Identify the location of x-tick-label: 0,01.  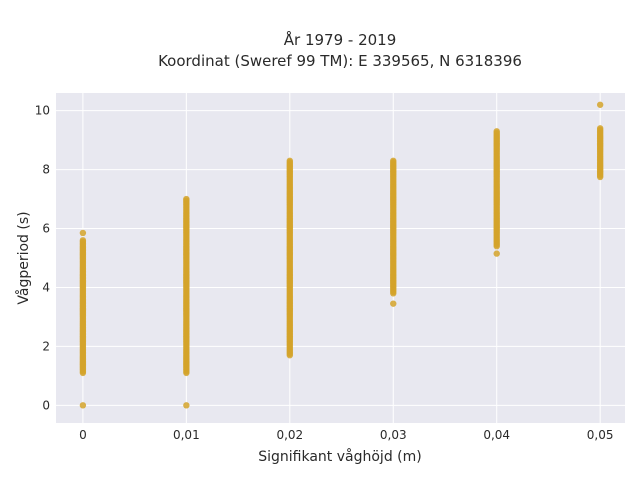
(186, 435).